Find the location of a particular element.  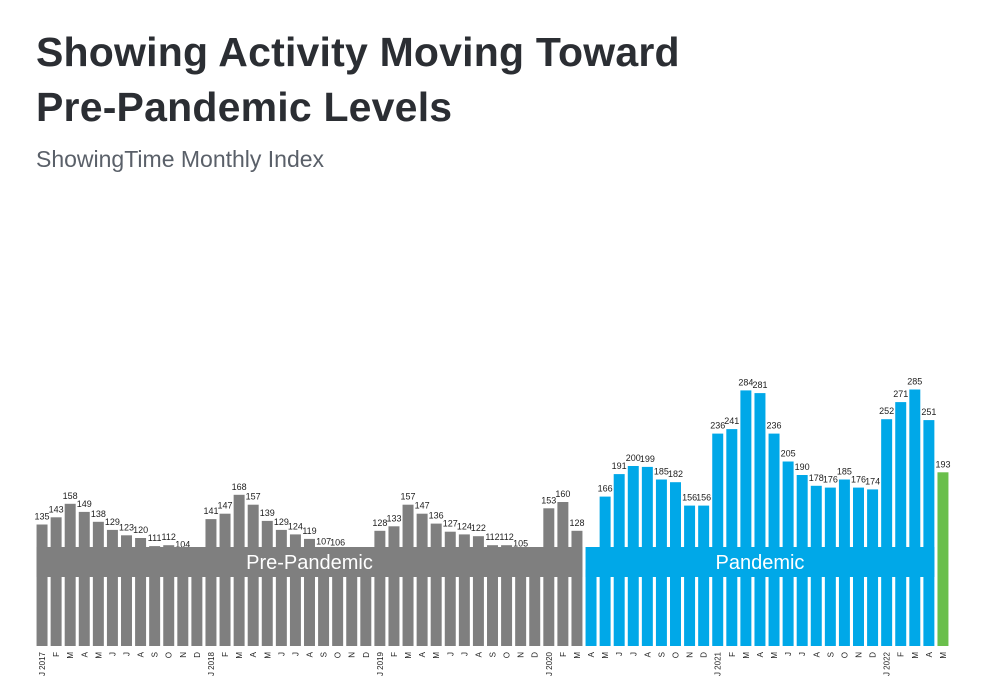

period-band-label: Pandemic is located at coordinates (759, 563).